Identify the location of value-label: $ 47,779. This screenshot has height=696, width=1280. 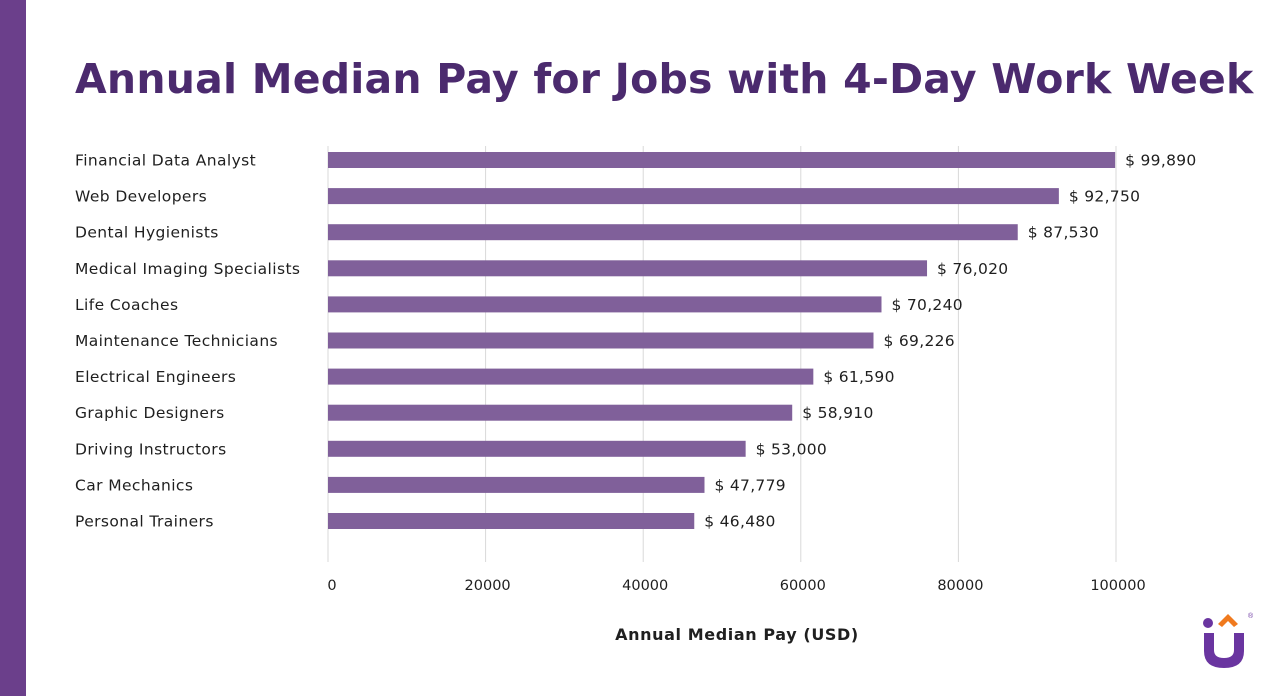
(749, 485).